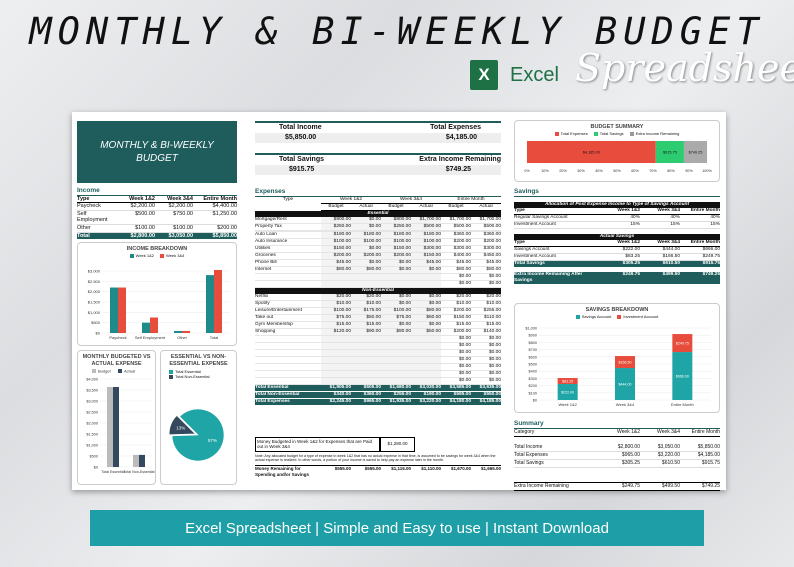  I want to click on income-bar-w12, so click(146, 327).